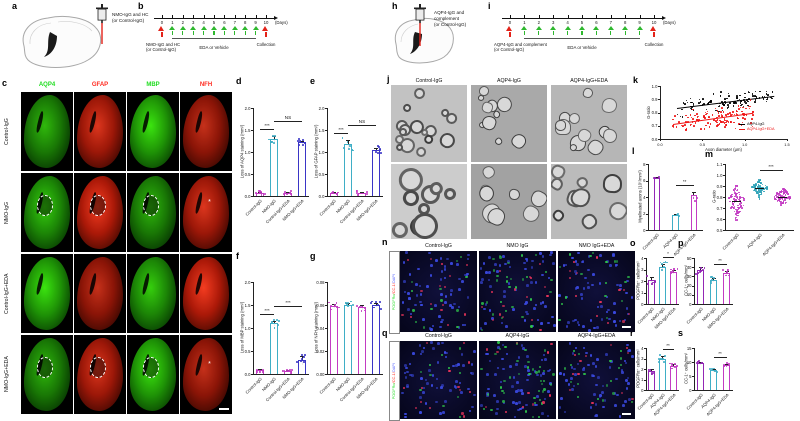 This screenshot has height=421, width=800. I want to click on lesion-outline, so click(97, 368).